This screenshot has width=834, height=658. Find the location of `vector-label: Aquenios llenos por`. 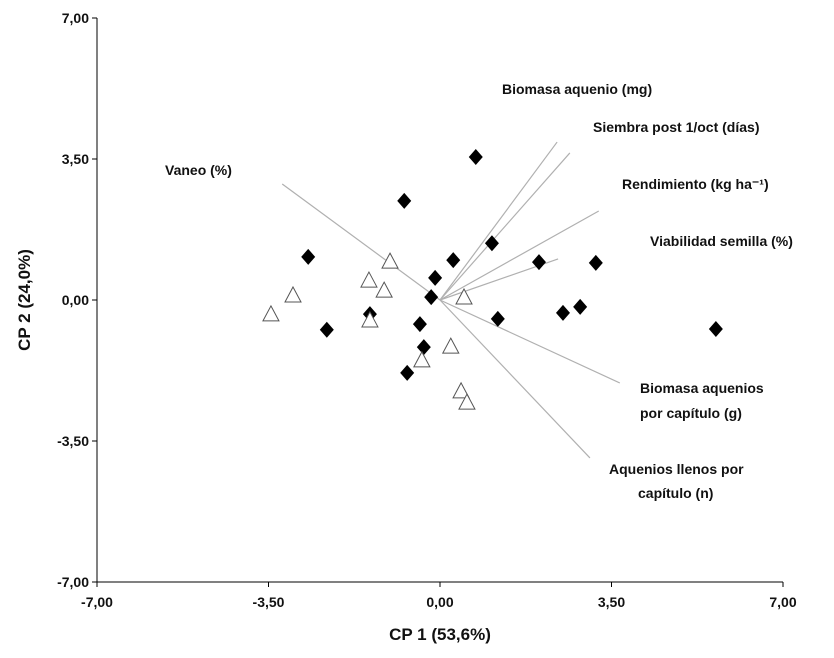

vector-label: Aquenios llenos por is located at coordinates (676, 469).